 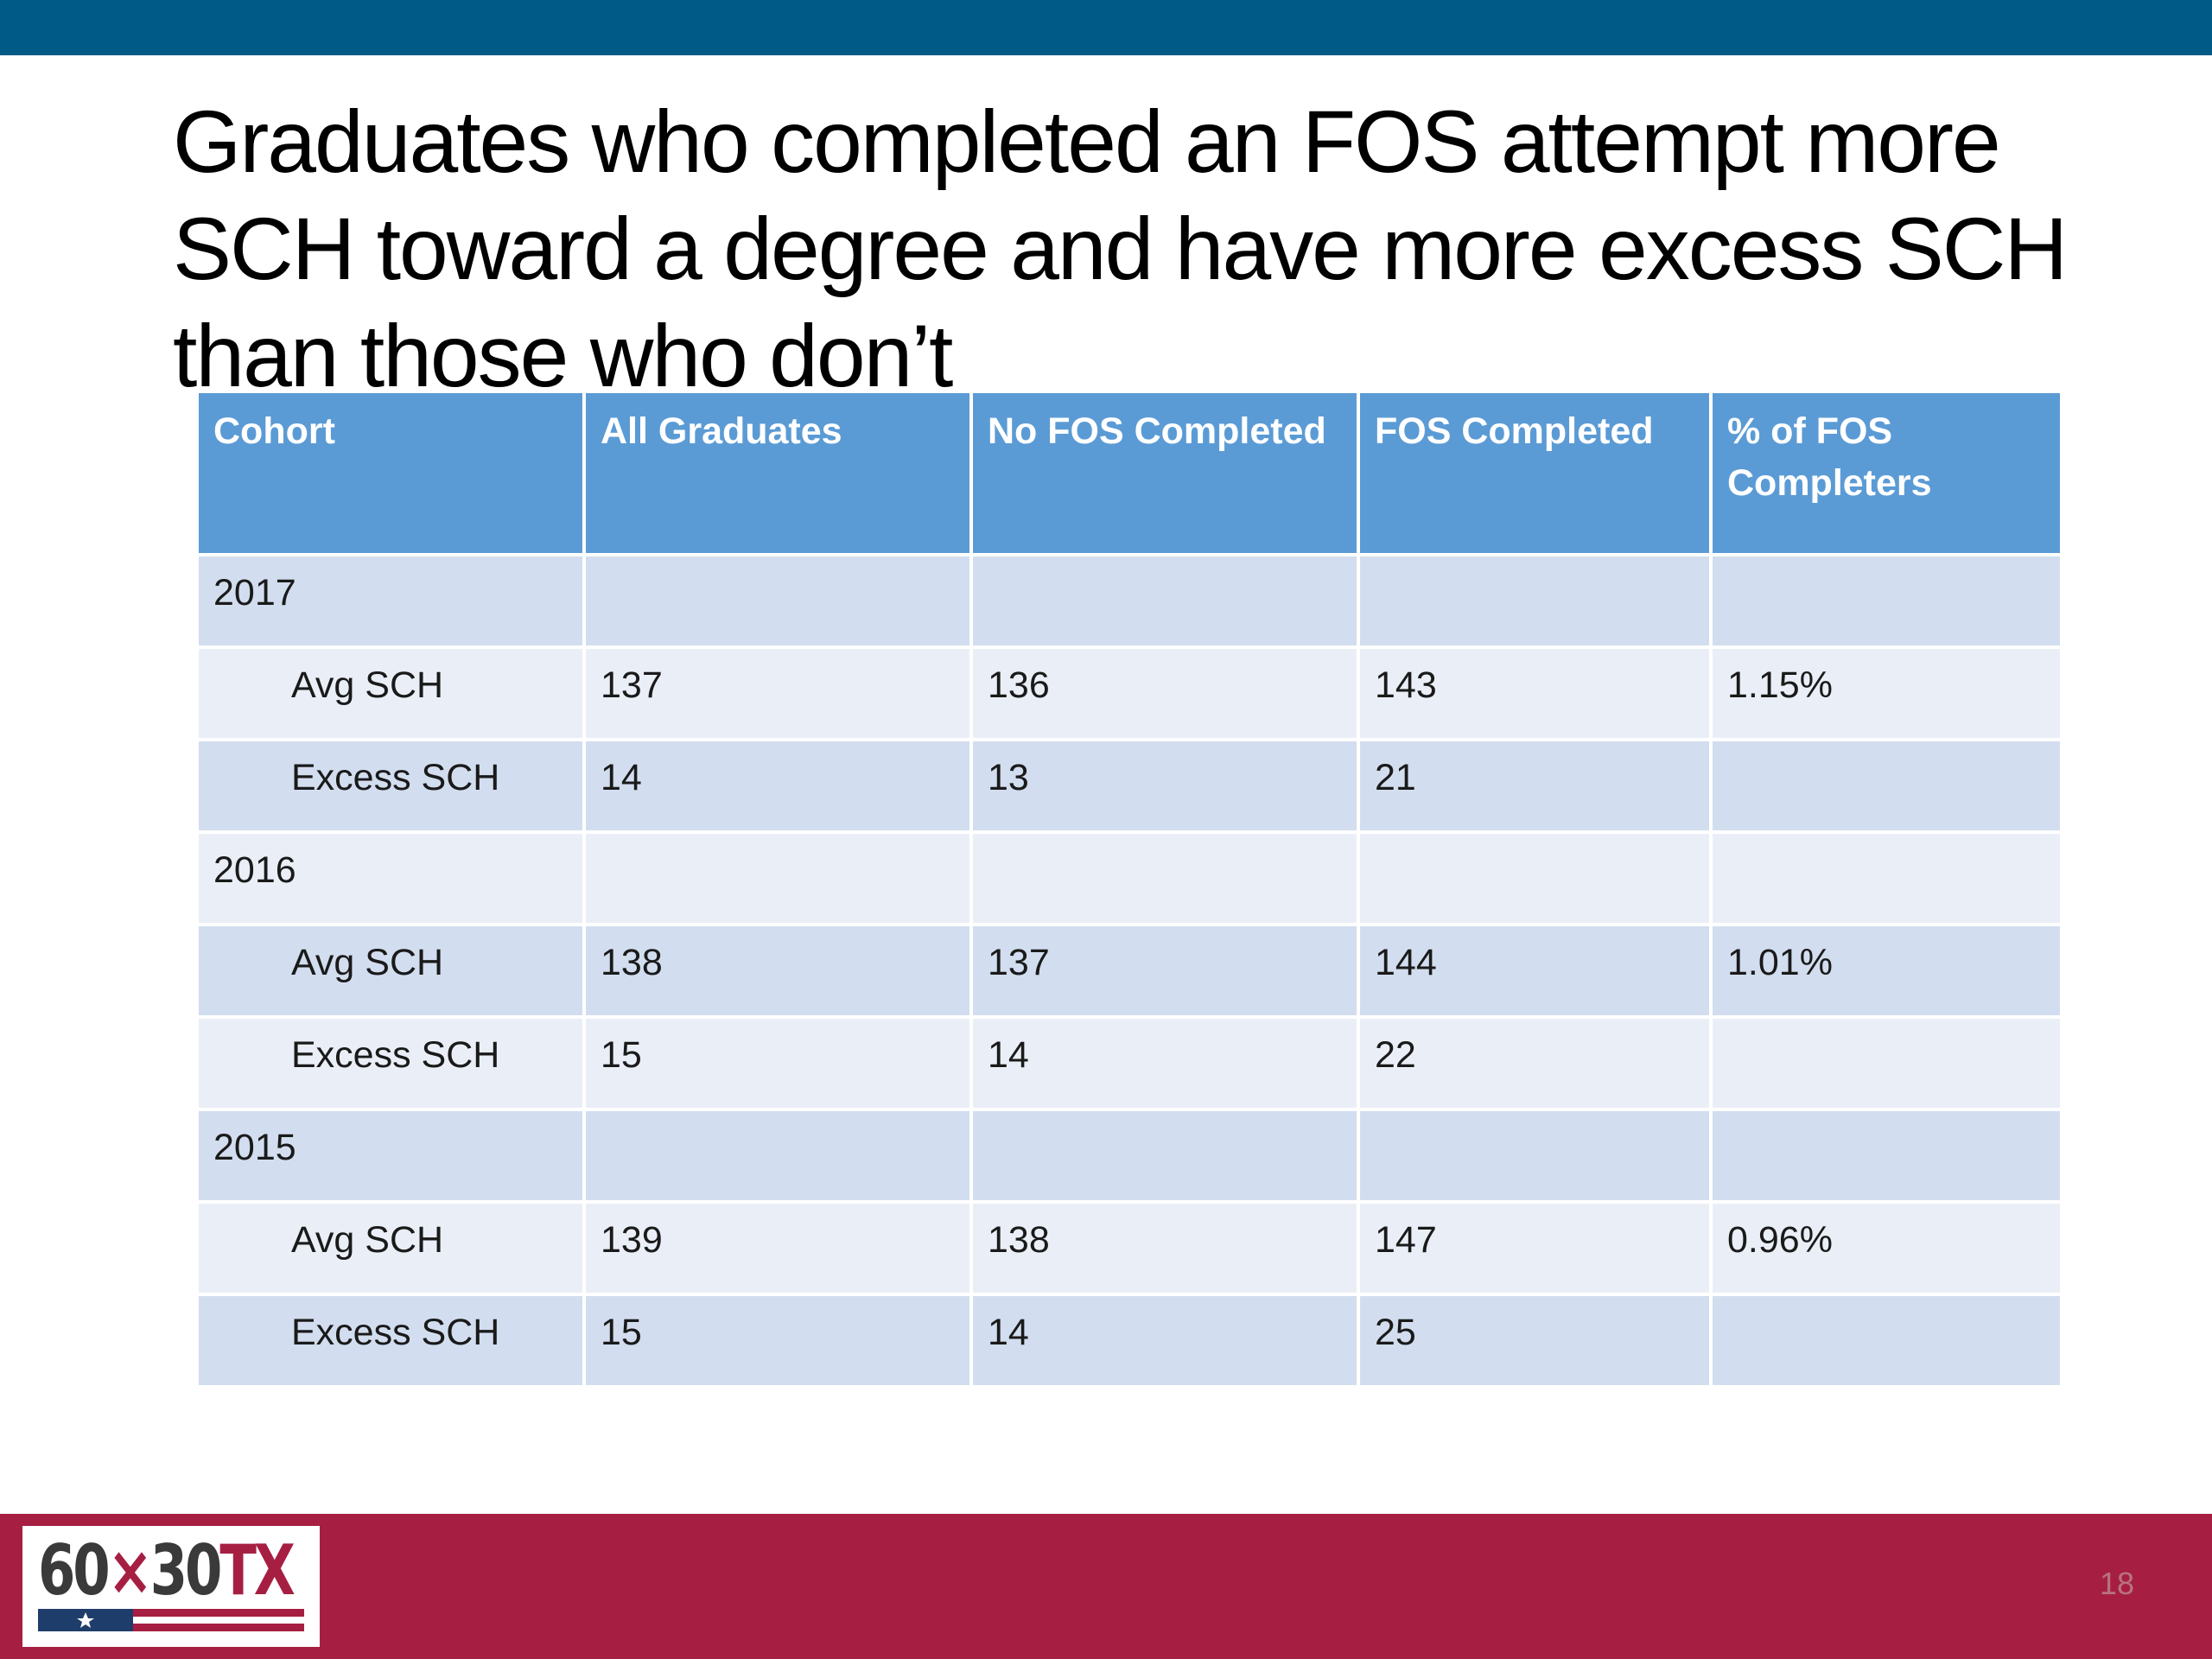 I want to click on fos-cell: 143, so click(x=1535, y=693).